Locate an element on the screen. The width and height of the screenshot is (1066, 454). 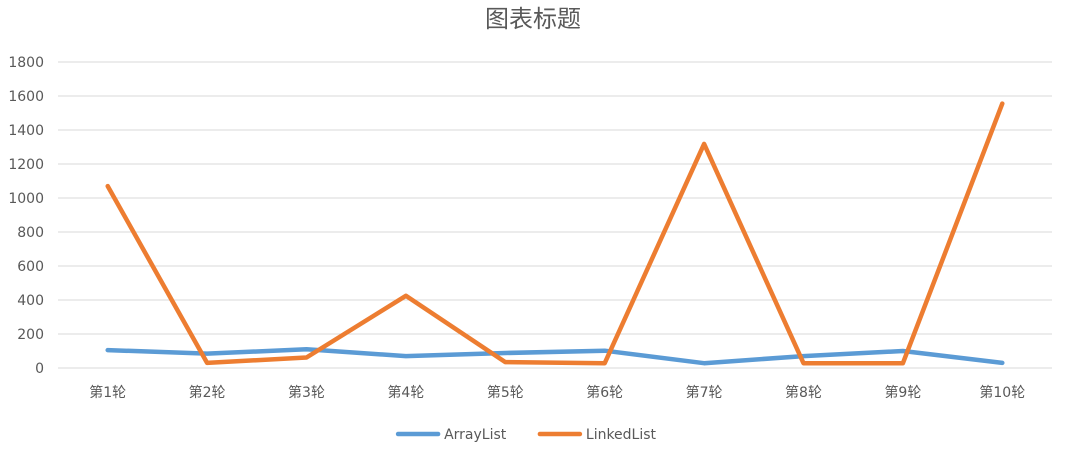
x-tick-label: 第2轮 is located at coordinates (207, 392).